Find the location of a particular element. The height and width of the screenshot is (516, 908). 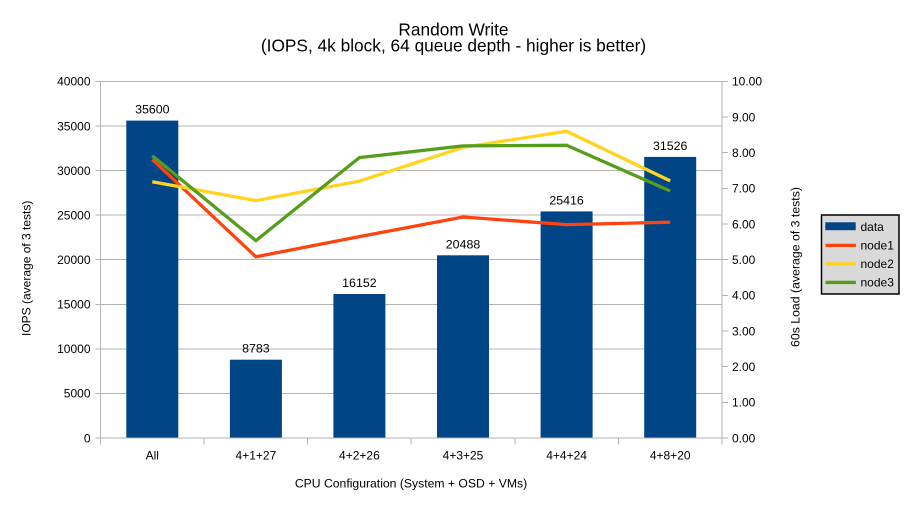

svg-text: 25000 is located at coordinates (74, 215).